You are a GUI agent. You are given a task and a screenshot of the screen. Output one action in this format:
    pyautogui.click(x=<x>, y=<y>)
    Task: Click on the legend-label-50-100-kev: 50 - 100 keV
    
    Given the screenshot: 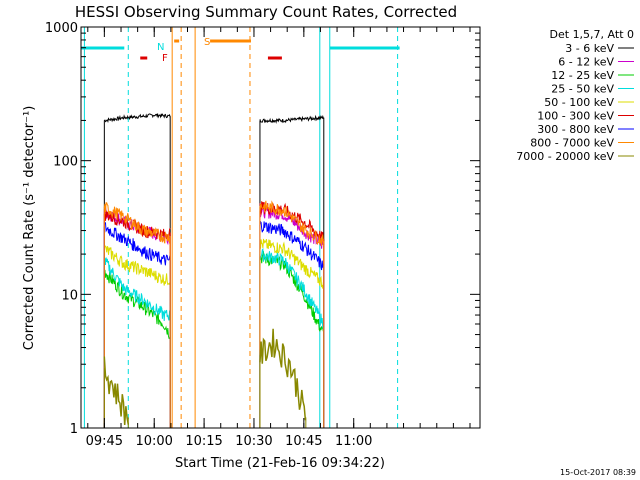 What is the action you would take?
    pyautogui.click(x=579, y=102)
    